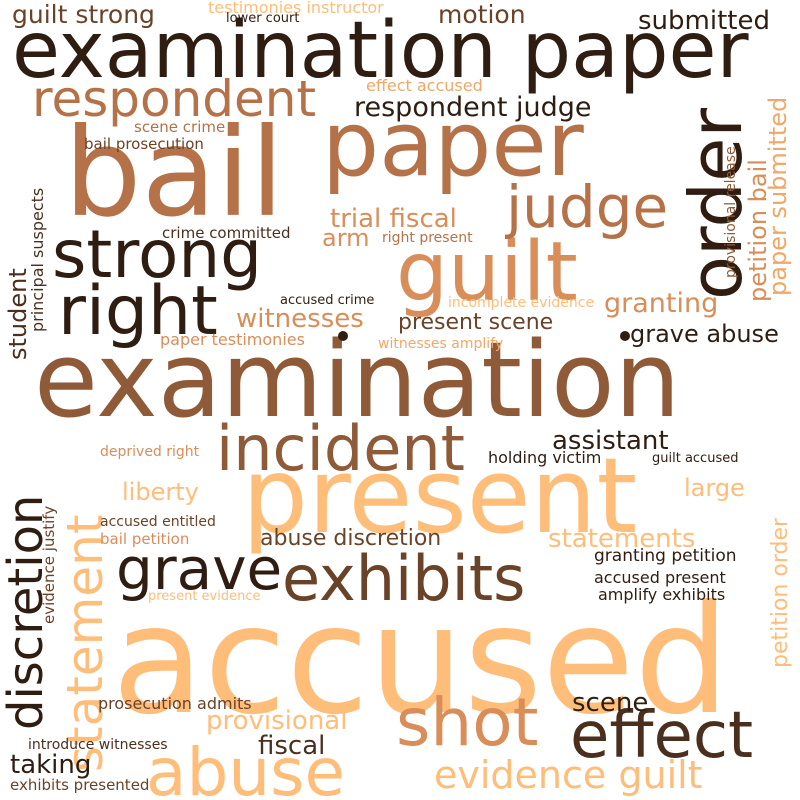  Describe the element at coordinates (662, 594) in the screenshot. I see `word-amplify-exhibits: amplify exhibits` at that location.